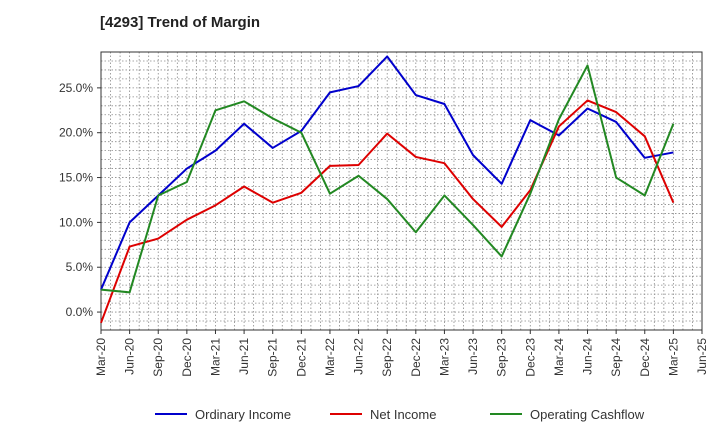 This screenshot has height=440, width=720. I want to click on x-tick-label: Sep-24, so click(616, 357).